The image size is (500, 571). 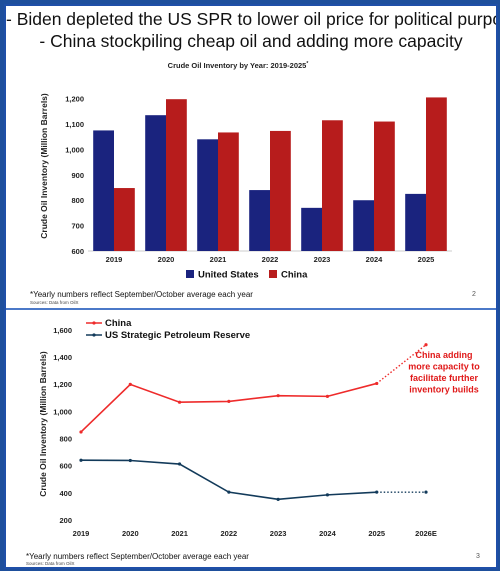 I want to click on line-china-actual, so click(x=228, y=407).